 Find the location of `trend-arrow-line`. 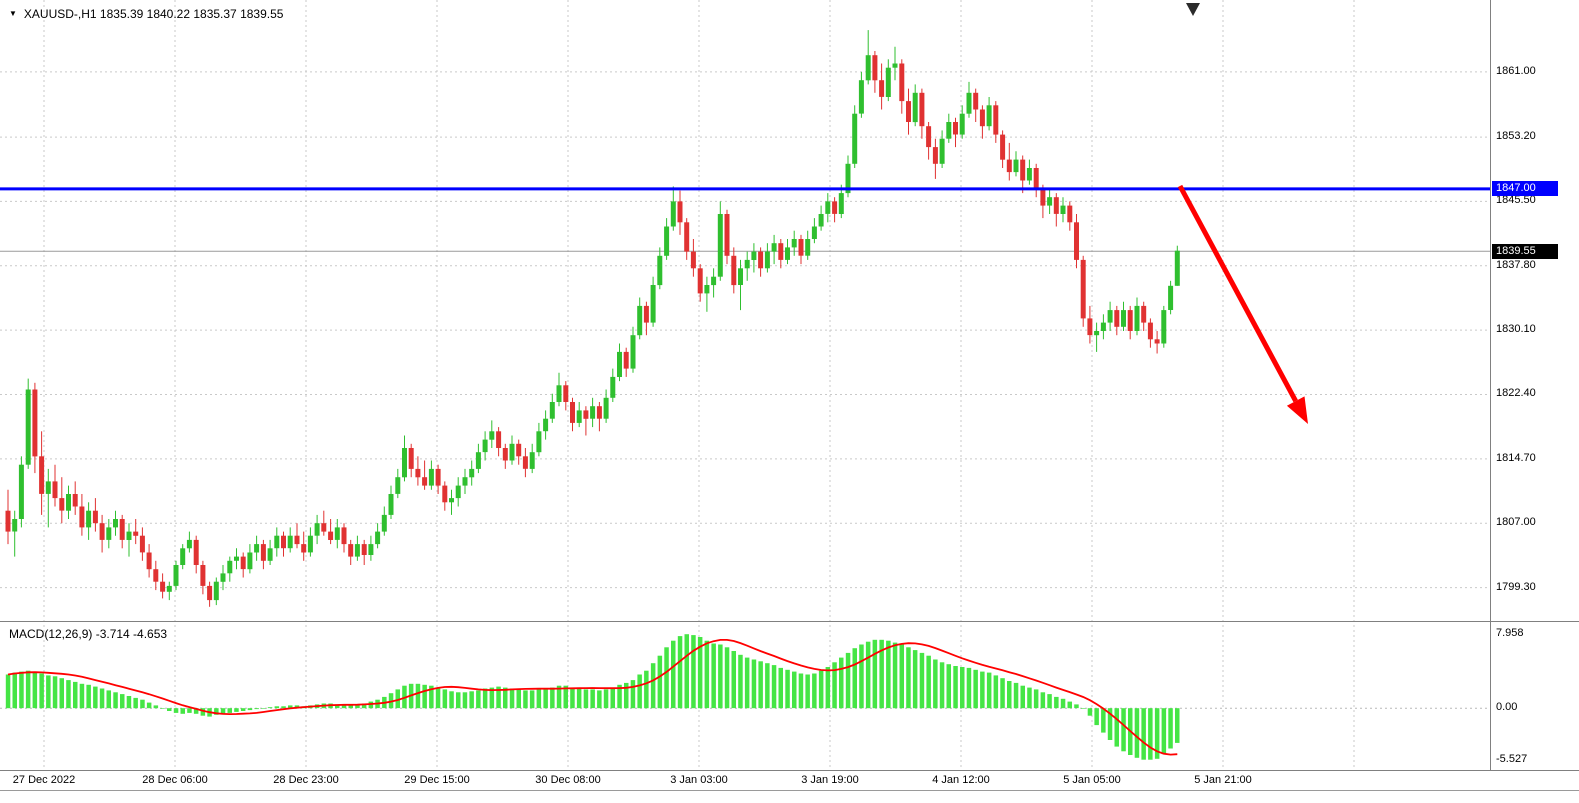

trend-arrow-line is located at coordinates (1237, 293).